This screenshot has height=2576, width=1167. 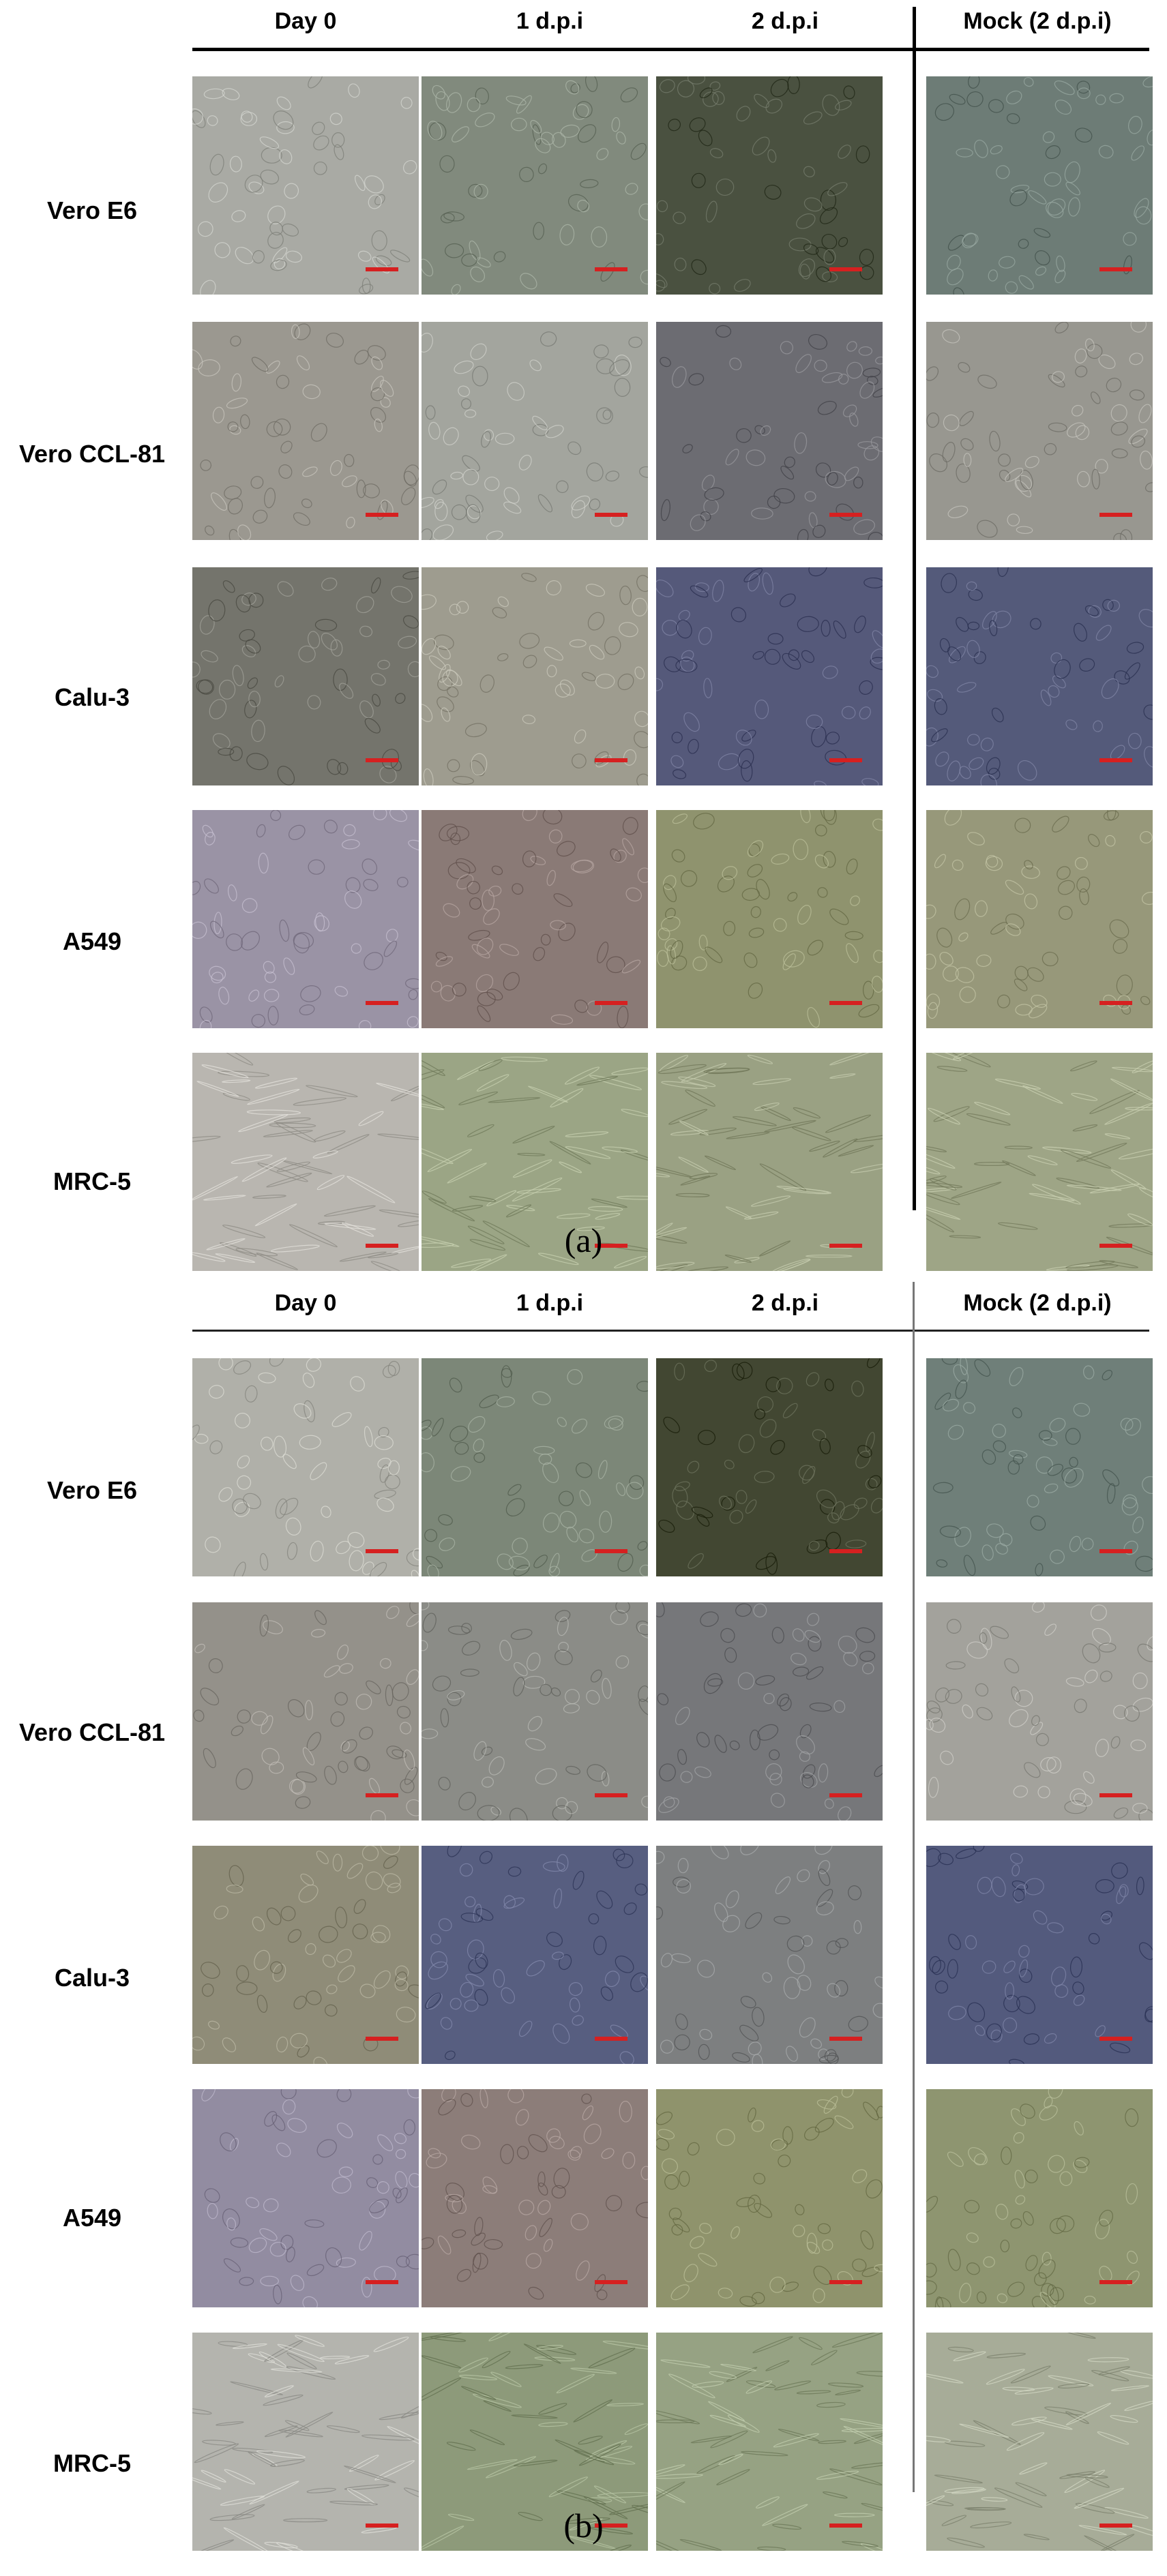 I want to click on panel-caption-b: (b), so click(x=583, y=2525).